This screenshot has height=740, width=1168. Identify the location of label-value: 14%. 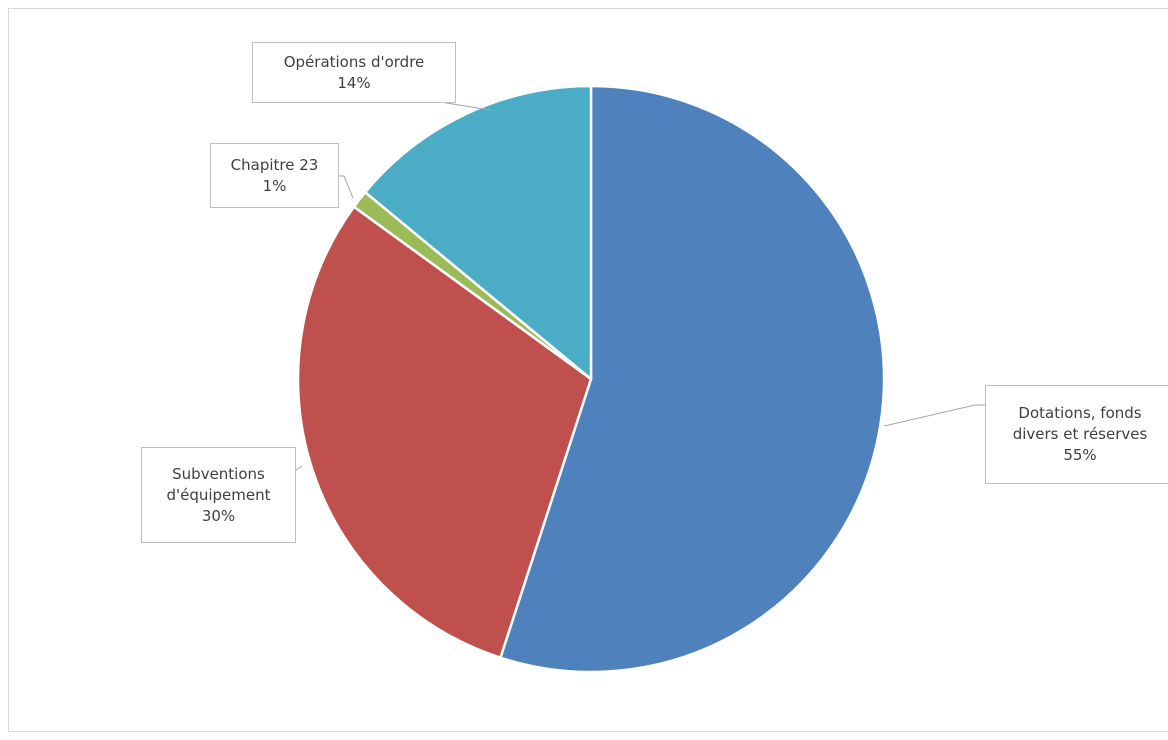
(354, 82).